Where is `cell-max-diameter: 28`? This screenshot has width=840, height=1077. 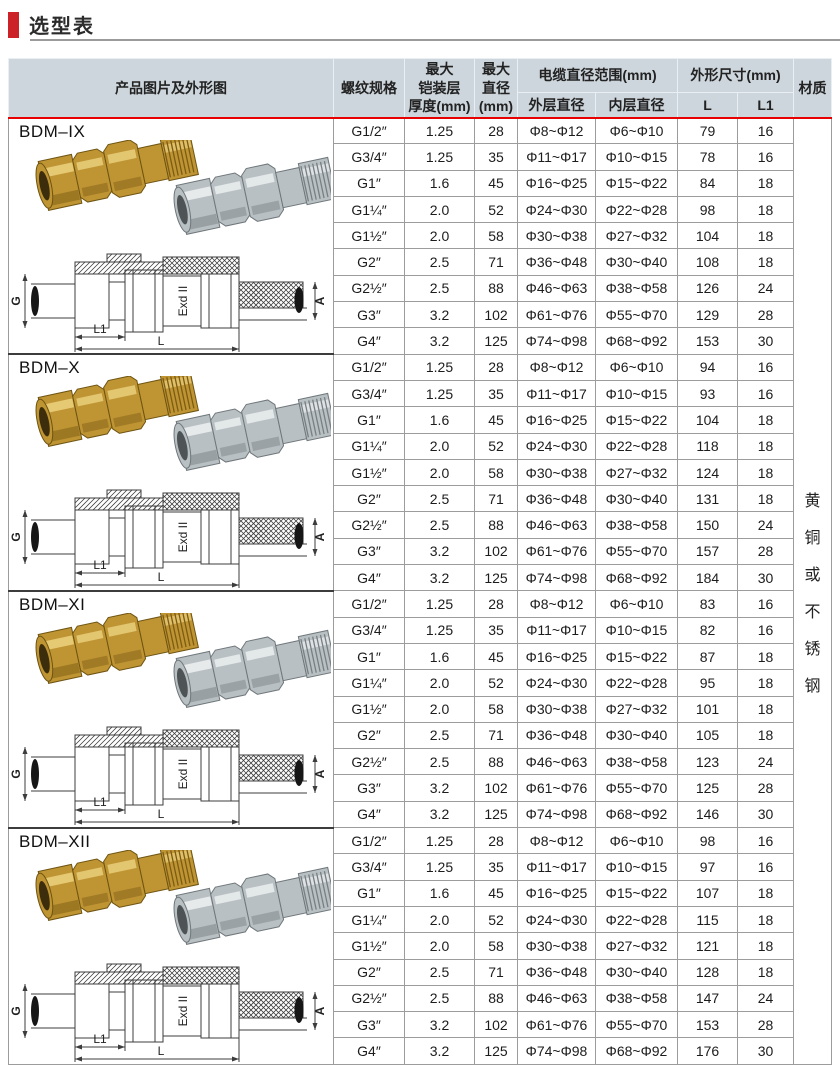 cell-max-diameter: 28 is located at coordinates (496, 604).